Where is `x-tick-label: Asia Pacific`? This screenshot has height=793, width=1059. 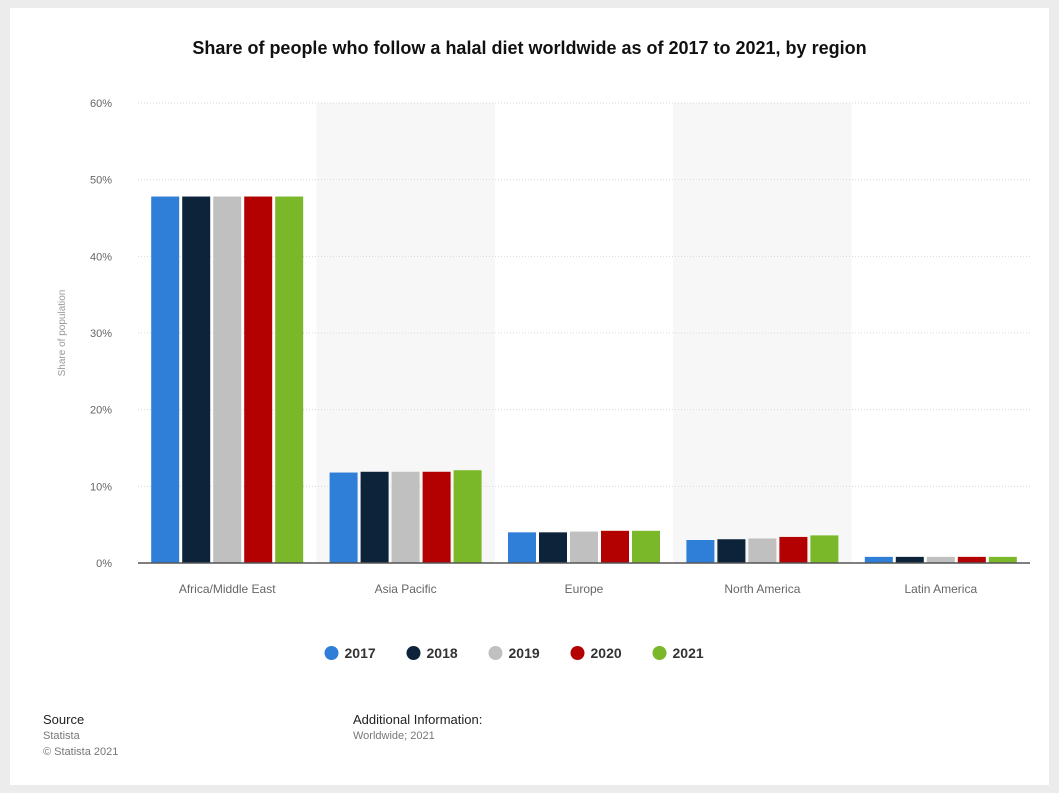 x-tick-label: Asia Pacific is located at coordinates (406, 589).